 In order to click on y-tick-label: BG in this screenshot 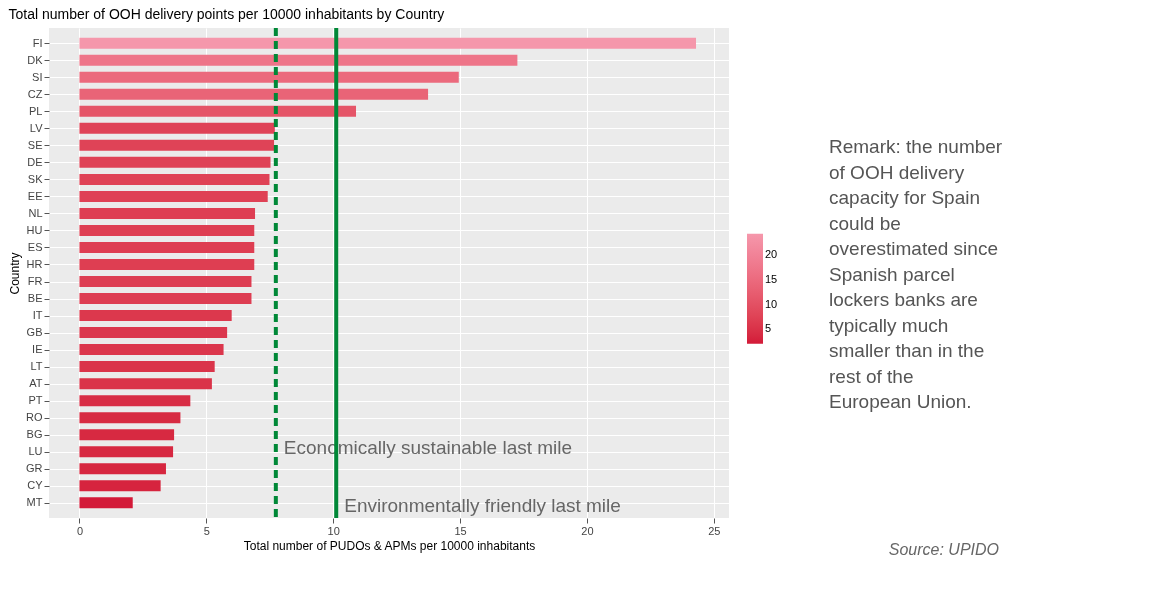, I will do `click(34, 434)`.